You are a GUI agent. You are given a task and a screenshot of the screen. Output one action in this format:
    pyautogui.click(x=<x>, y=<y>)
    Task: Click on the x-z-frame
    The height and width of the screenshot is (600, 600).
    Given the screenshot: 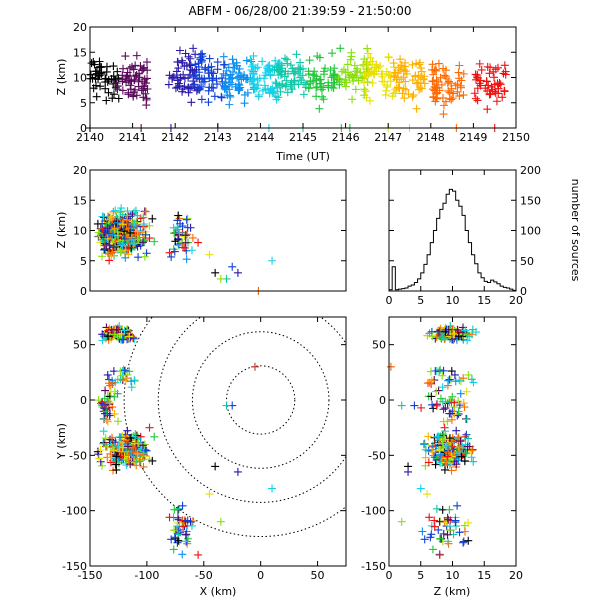 What is the action you would take?
    pyautogui.click(x=218, y=230)
    